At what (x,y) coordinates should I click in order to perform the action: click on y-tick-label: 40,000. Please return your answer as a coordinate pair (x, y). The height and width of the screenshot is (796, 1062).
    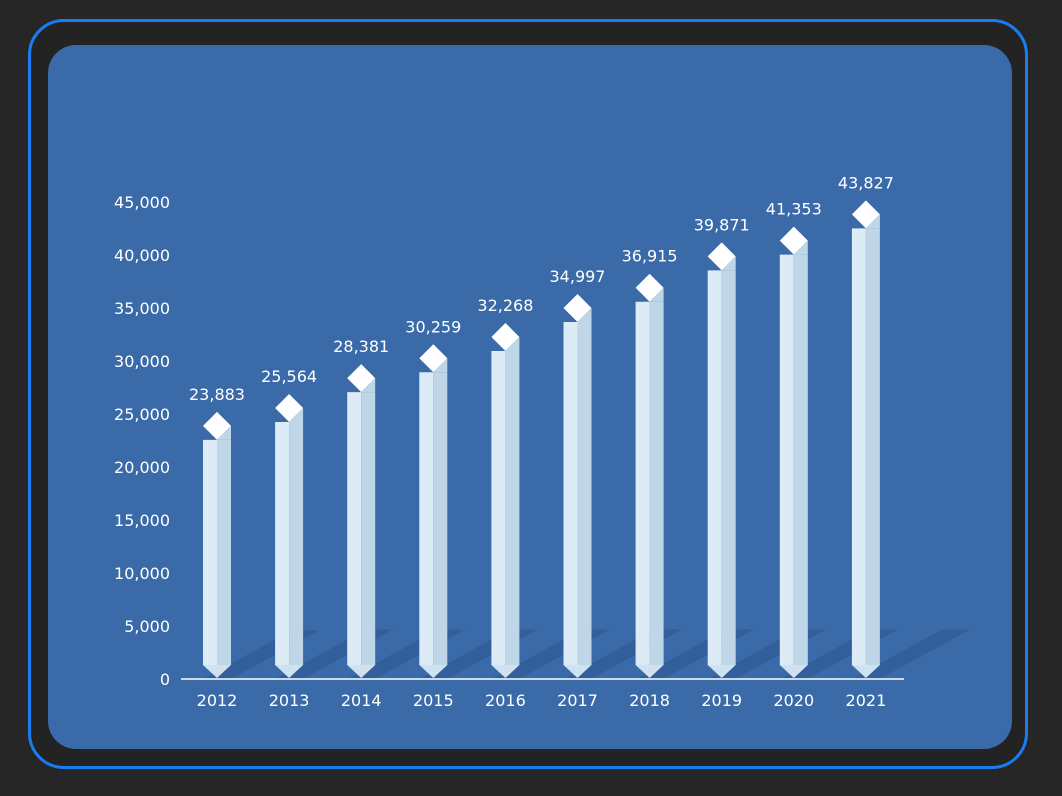
    Looking at the image, I should click on (142, 255).